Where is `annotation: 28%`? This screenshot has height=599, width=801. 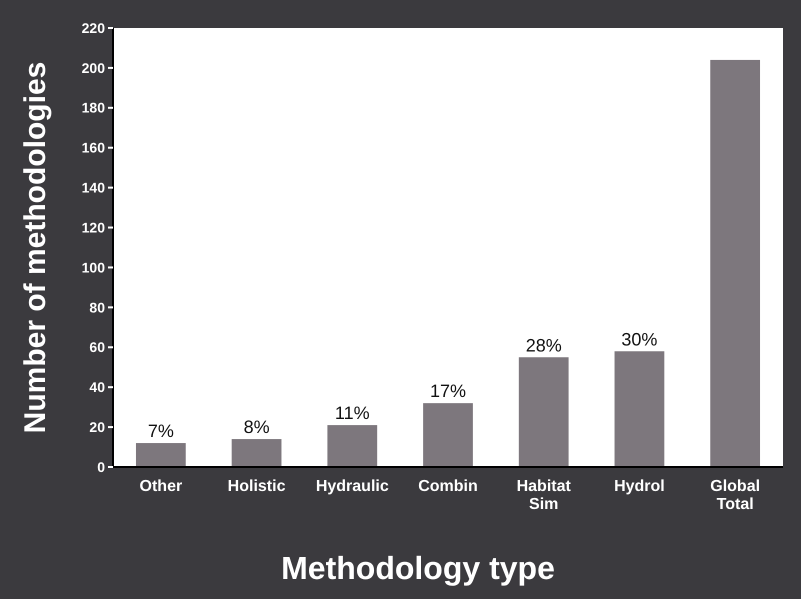
annotation: 28% is located at coordinates (544, 345).